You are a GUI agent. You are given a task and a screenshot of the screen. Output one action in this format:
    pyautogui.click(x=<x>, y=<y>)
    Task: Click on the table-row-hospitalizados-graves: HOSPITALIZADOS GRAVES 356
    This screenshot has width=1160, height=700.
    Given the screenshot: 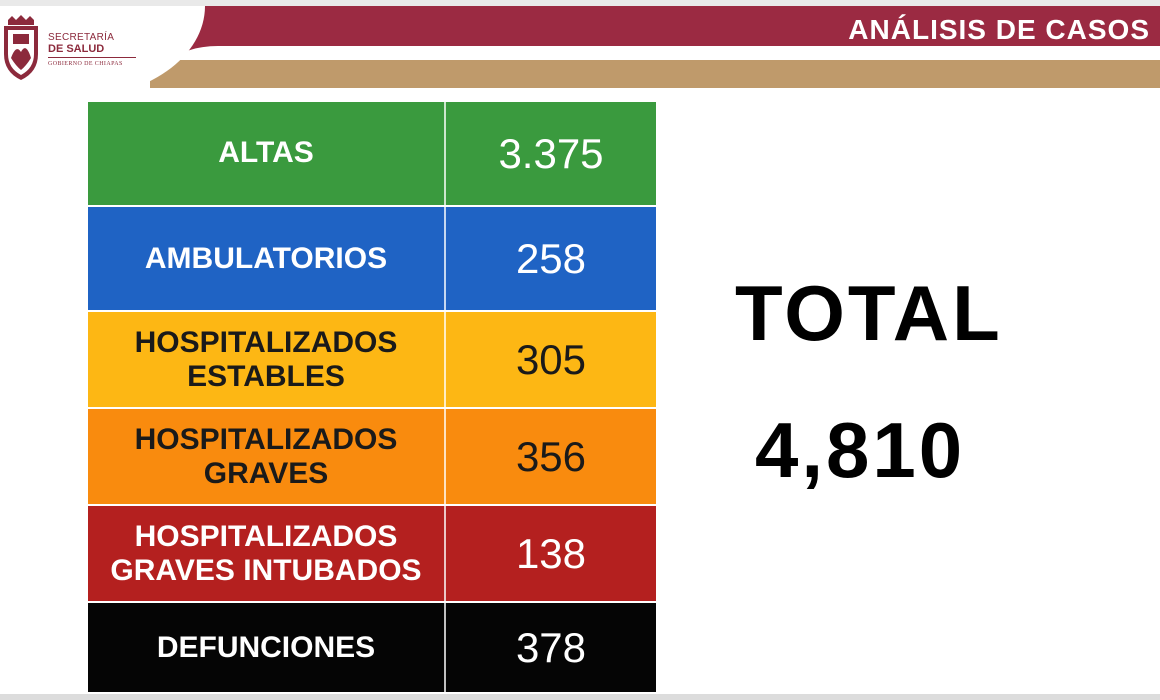 What is the action you would take?
    pyautogui.click(x=372, y=456)
    